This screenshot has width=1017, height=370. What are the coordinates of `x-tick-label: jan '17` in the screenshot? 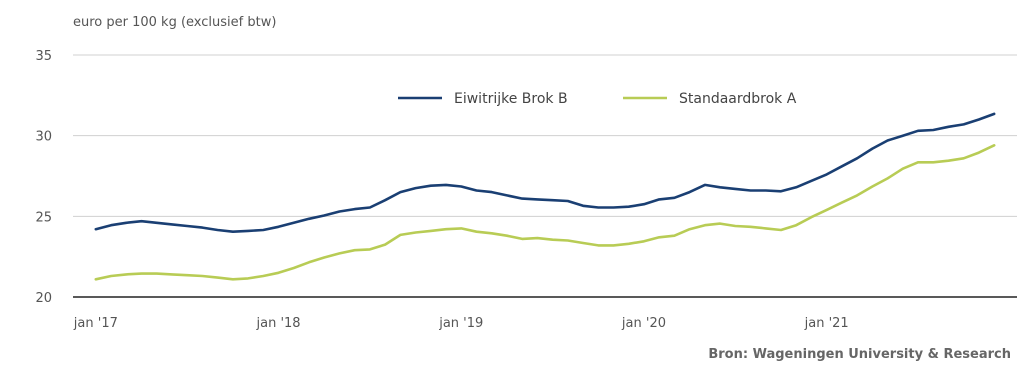 It's located at (95, 323).